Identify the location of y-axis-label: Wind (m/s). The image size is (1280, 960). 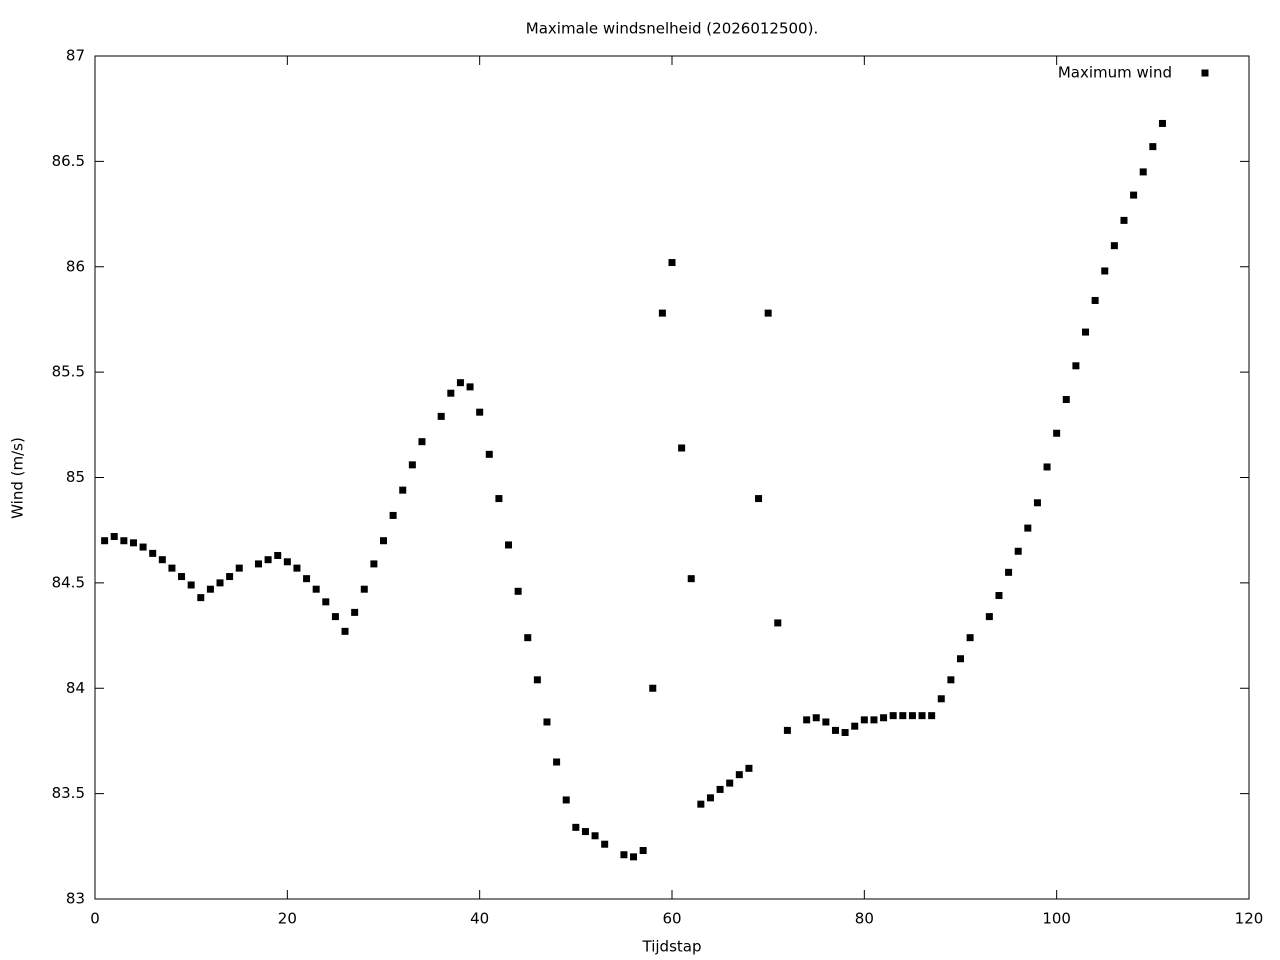
(18, 478).